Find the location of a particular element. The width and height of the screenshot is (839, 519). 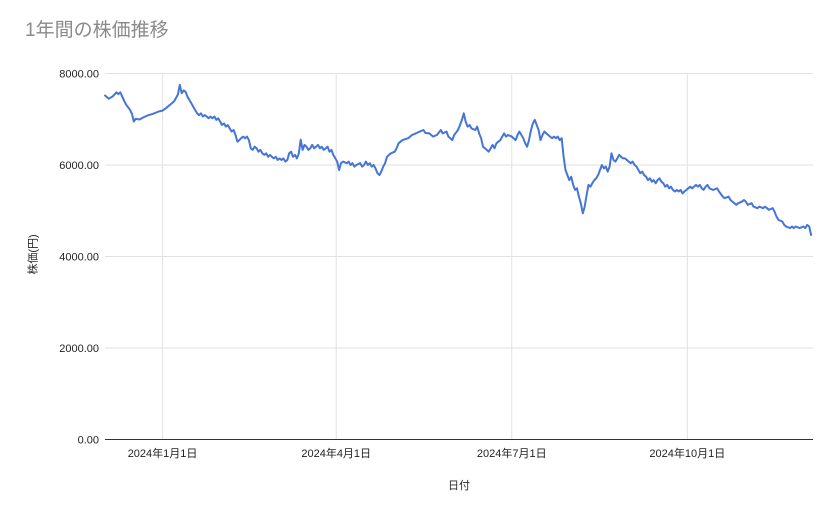

x-axis-tick-label: 2024年7月1日 is located at coordinates (512, 453).